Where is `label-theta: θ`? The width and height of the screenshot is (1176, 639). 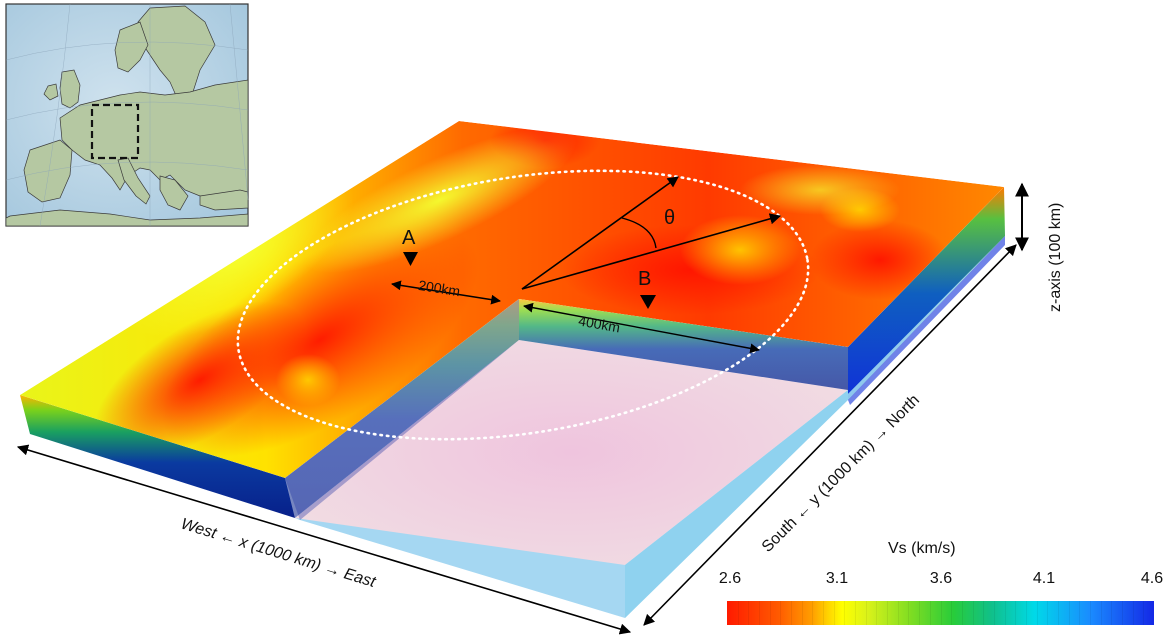 label-theta: θ is located at coordinates (669, 218).